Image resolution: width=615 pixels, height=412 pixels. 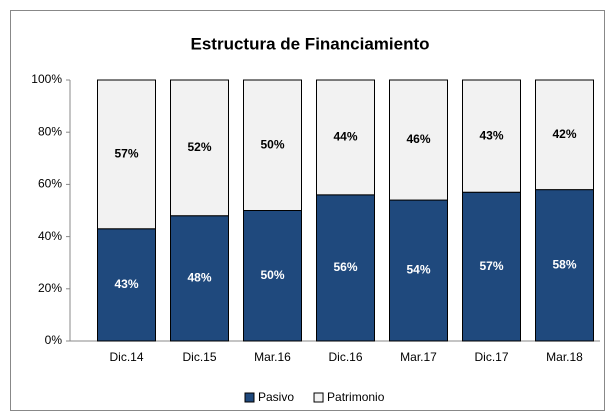 What do you see at coordinates (276, 397) in the screenshot?
I see `legend-label: Pasivo` at bounding box center [276, 397].